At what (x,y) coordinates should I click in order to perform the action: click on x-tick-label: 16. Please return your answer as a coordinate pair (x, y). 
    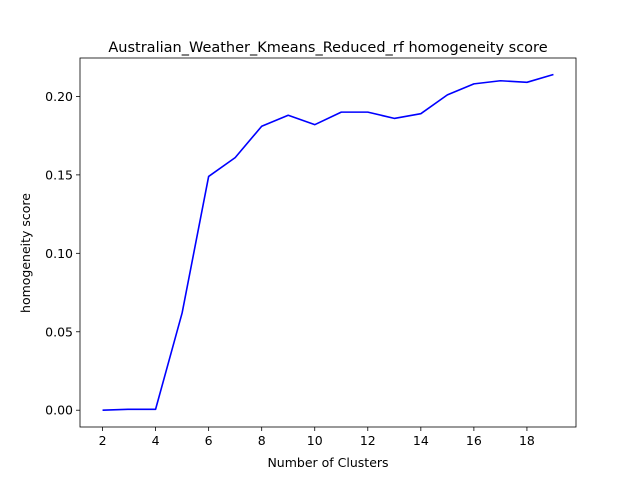
    Looking at the image, I should click on (474, 440).